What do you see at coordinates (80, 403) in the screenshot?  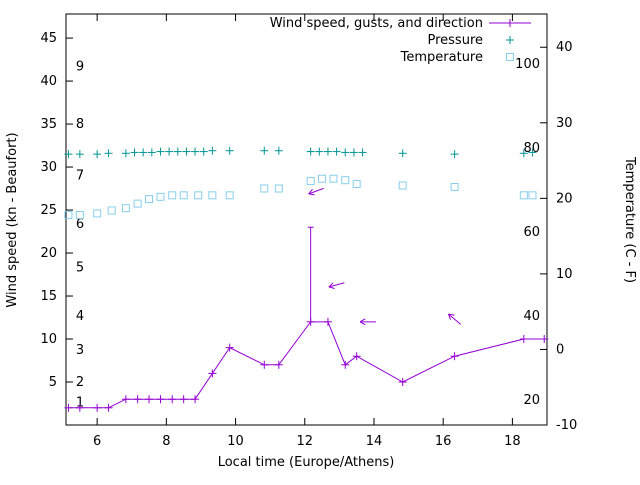 I see `beaufort-scale-label: 1` at bounding box center [80, 403].